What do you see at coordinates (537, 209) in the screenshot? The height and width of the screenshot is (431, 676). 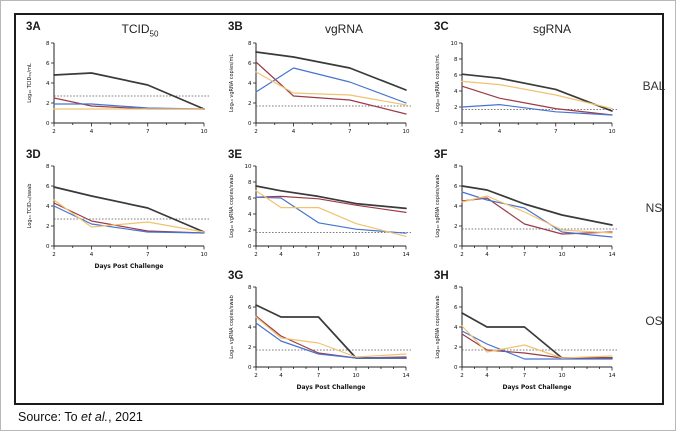 I see `panel-3F: 3F 0 2 4 6 8 2 4 7 10 14 Log₁₀ sgRNA copies/swab` at bounding box center [537, 209].